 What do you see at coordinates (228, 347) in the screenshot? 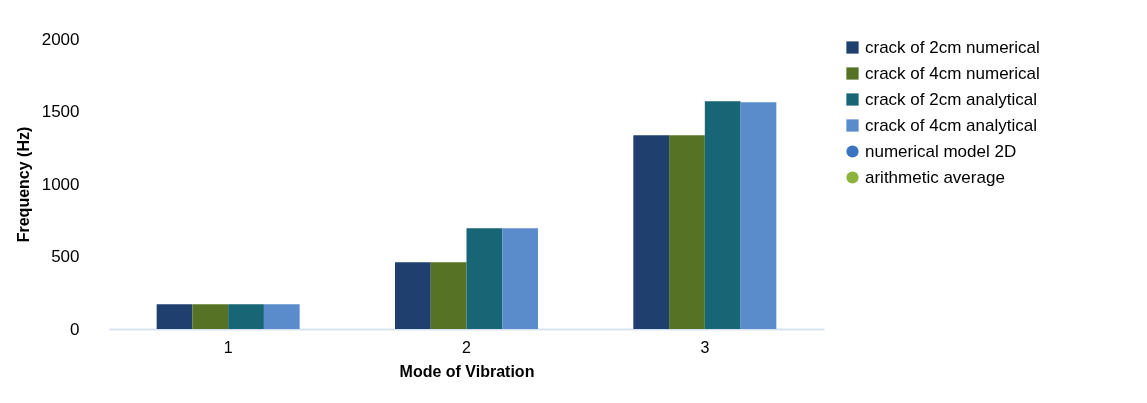
I see `x-tick-label: 1` at bounding box center [228, 347].